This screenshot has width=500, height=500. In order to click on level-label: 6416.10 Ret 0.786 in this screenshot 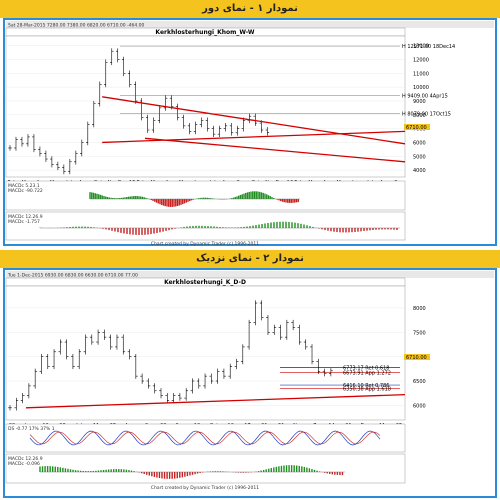, I will do `click(366, 386)`.